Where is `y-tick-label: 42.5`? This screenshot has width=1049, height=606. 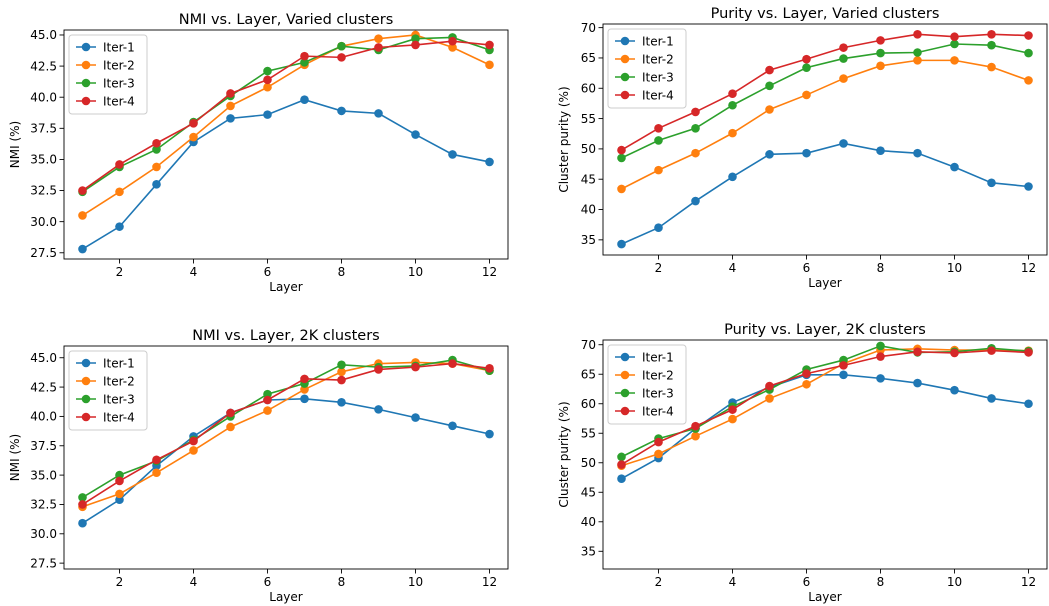
y-tick-label: 42.5 is located at coordinates (43, 387).